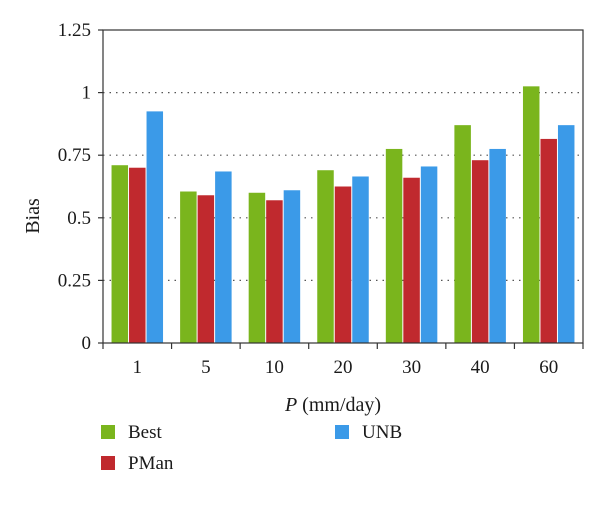 This screenshot has width=600, height=510. What do you see at coordinates (251, 448) in the screenshot?
I see `legend: Best PMan UNB` at bounding box center [251, 448].